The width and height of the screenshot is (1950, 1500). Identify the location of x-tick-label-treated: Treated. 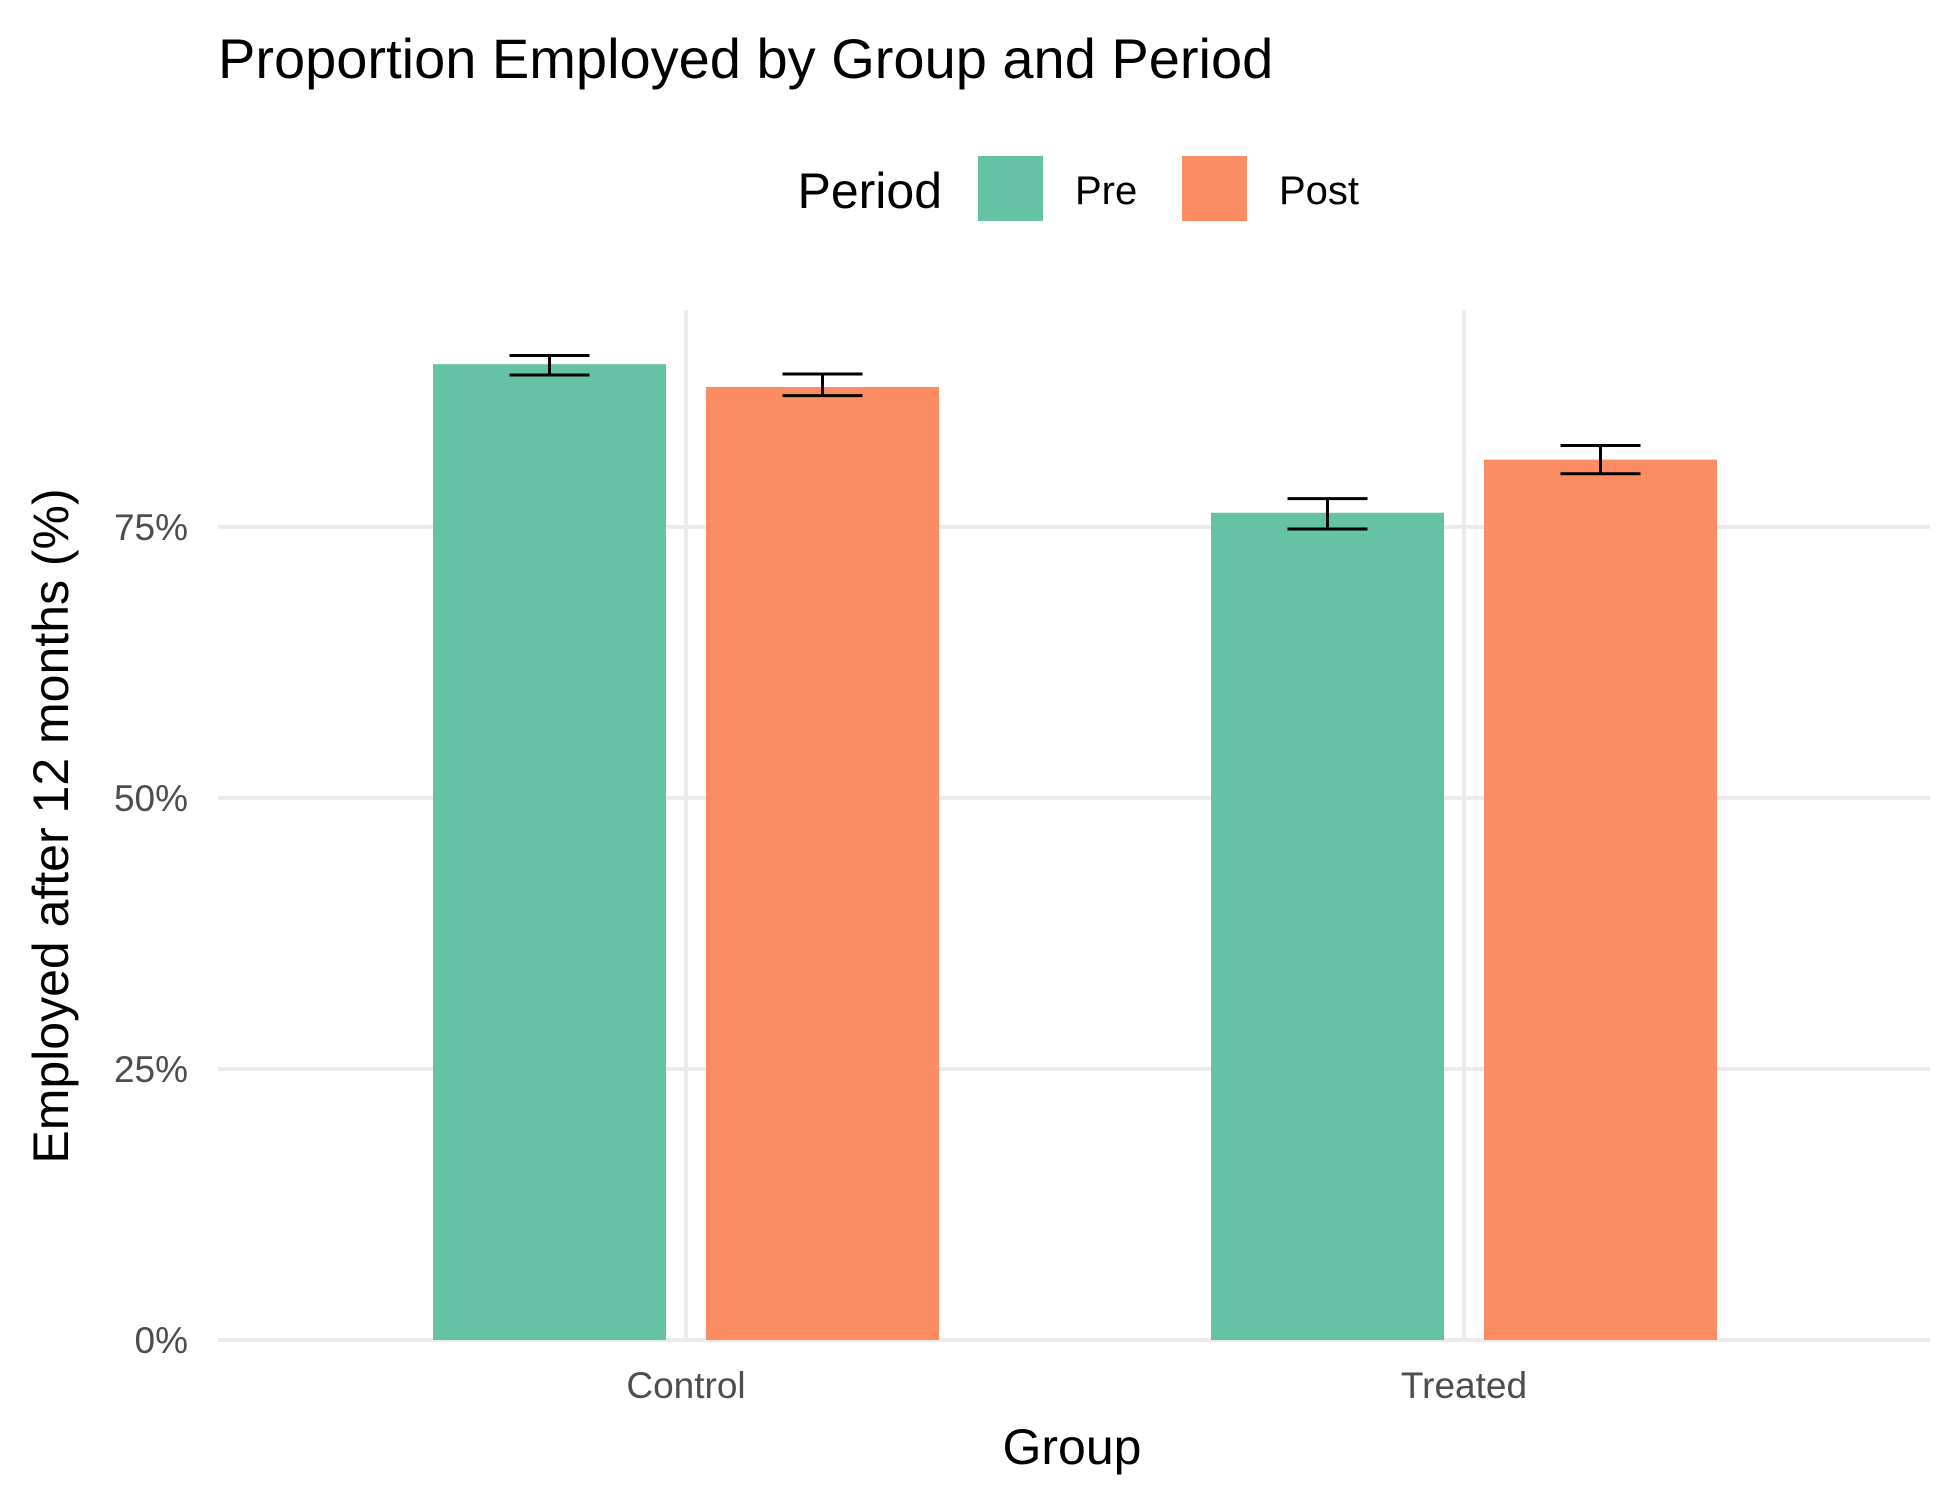
(1464, 1385).